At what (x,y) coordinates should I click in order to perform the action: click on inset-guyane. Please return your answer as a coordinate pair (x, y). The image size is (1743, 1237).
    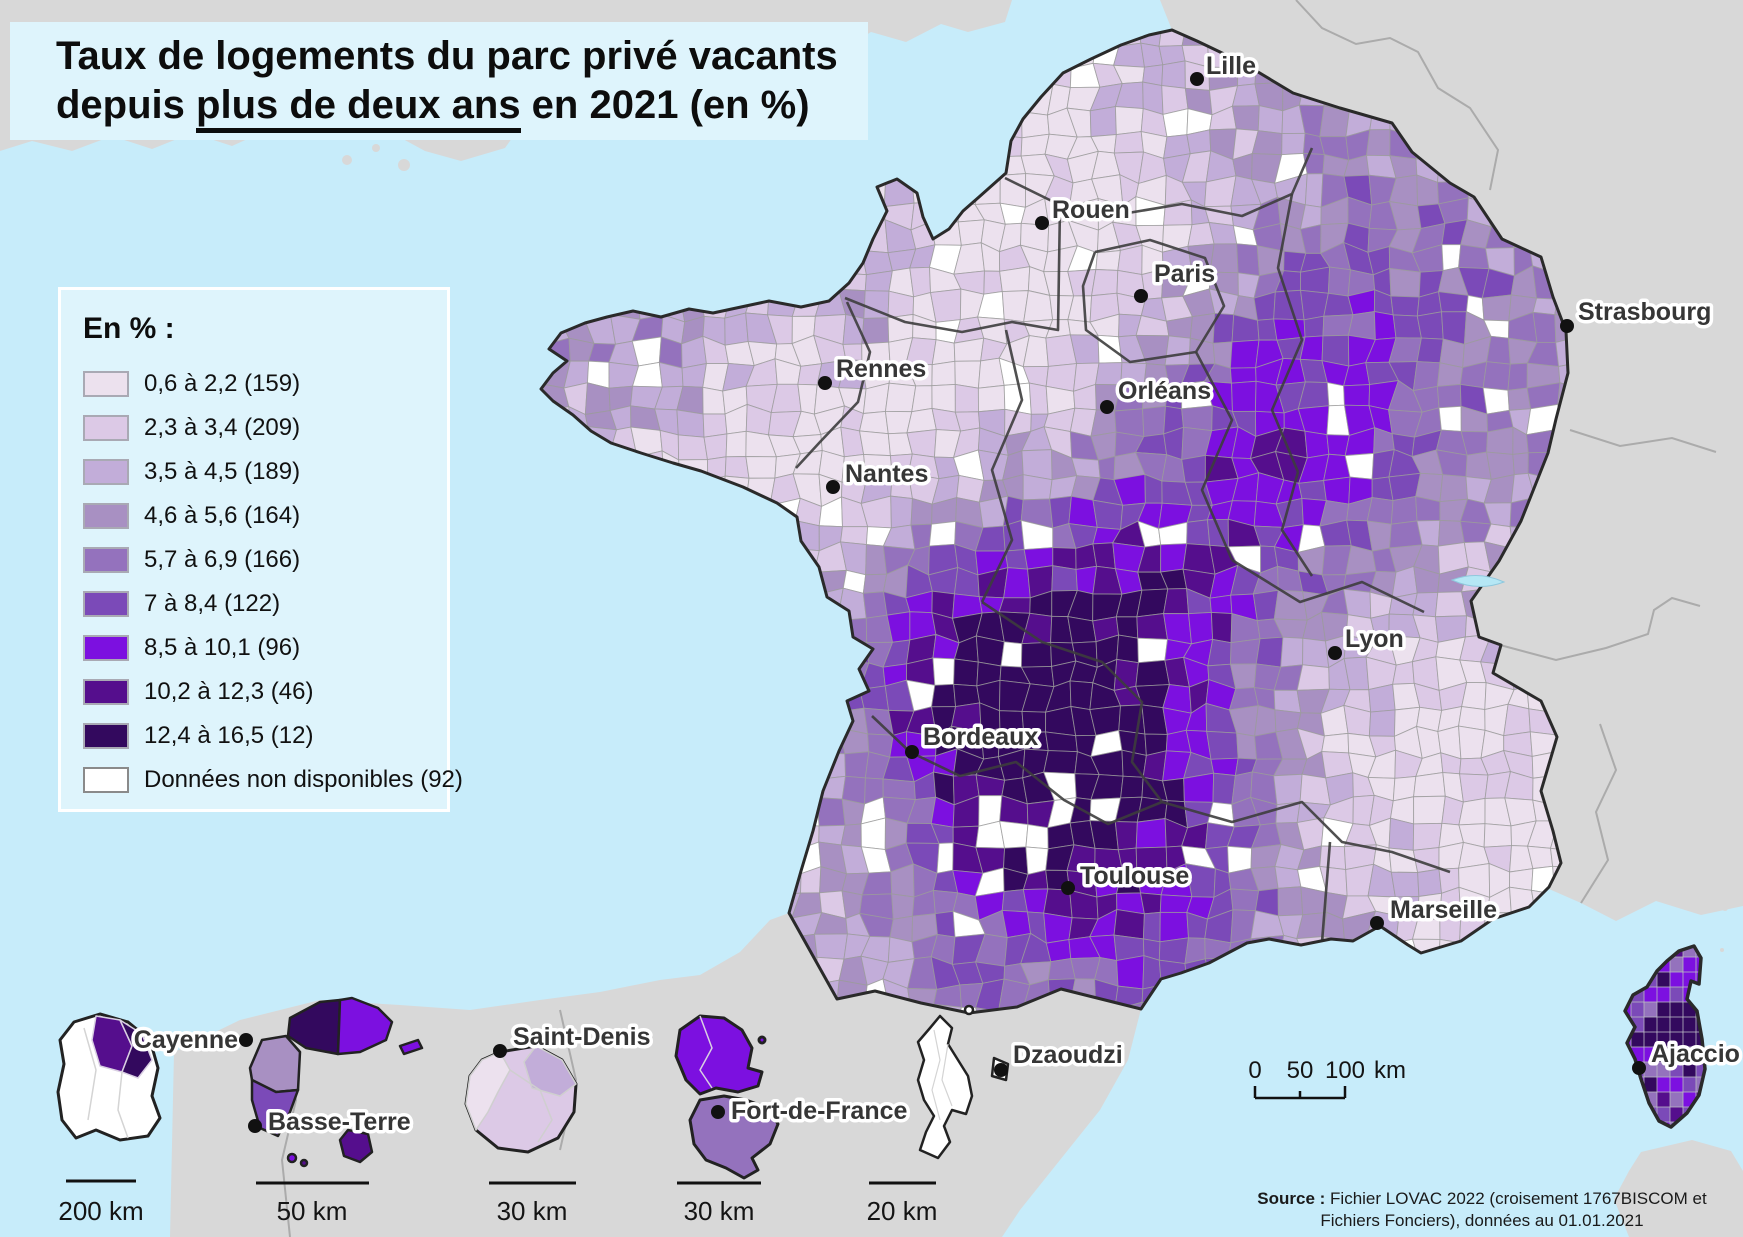
    Looking at the image, I should click on (109, 1077).